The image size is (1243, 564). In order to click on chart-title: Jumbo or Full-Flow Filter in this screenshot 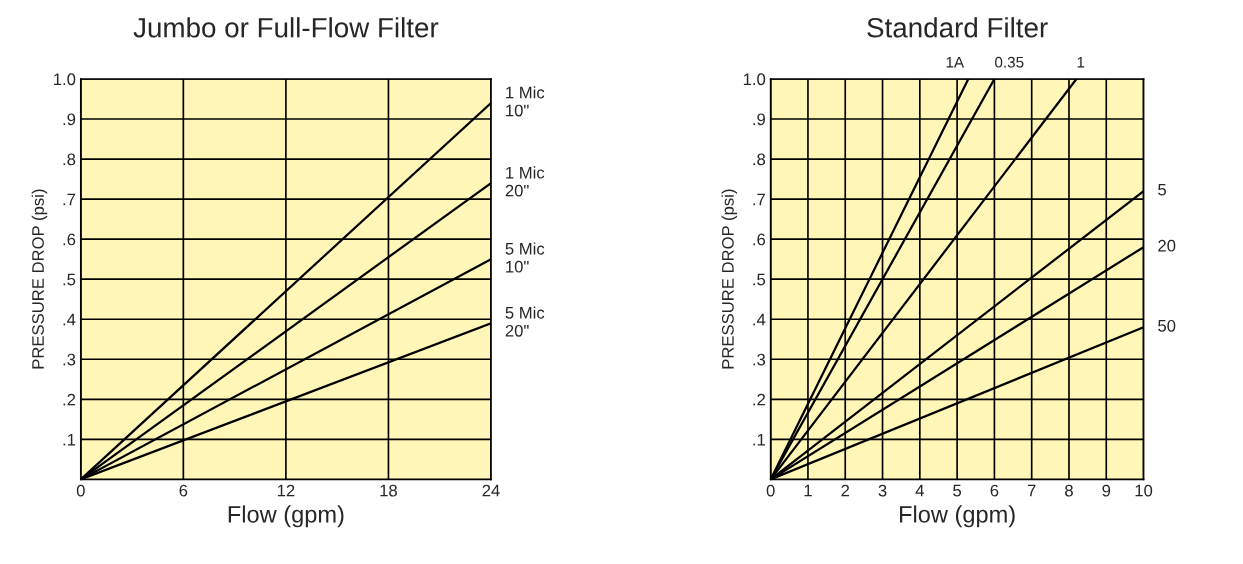, I will do `click(286, 27)`.